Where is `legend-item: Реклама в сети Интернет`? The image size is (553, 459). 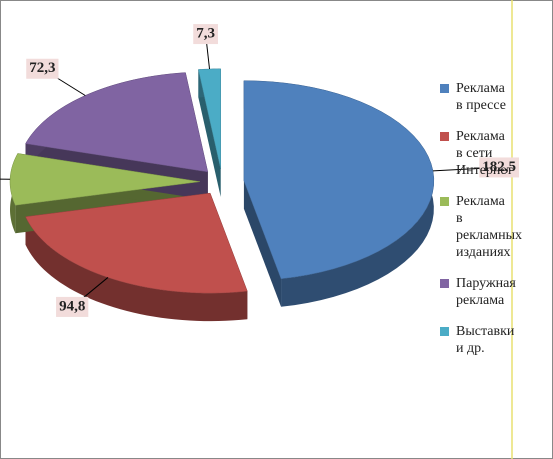
legend-item: Реклама в сети Интернет is located at coordinates (476, 153).